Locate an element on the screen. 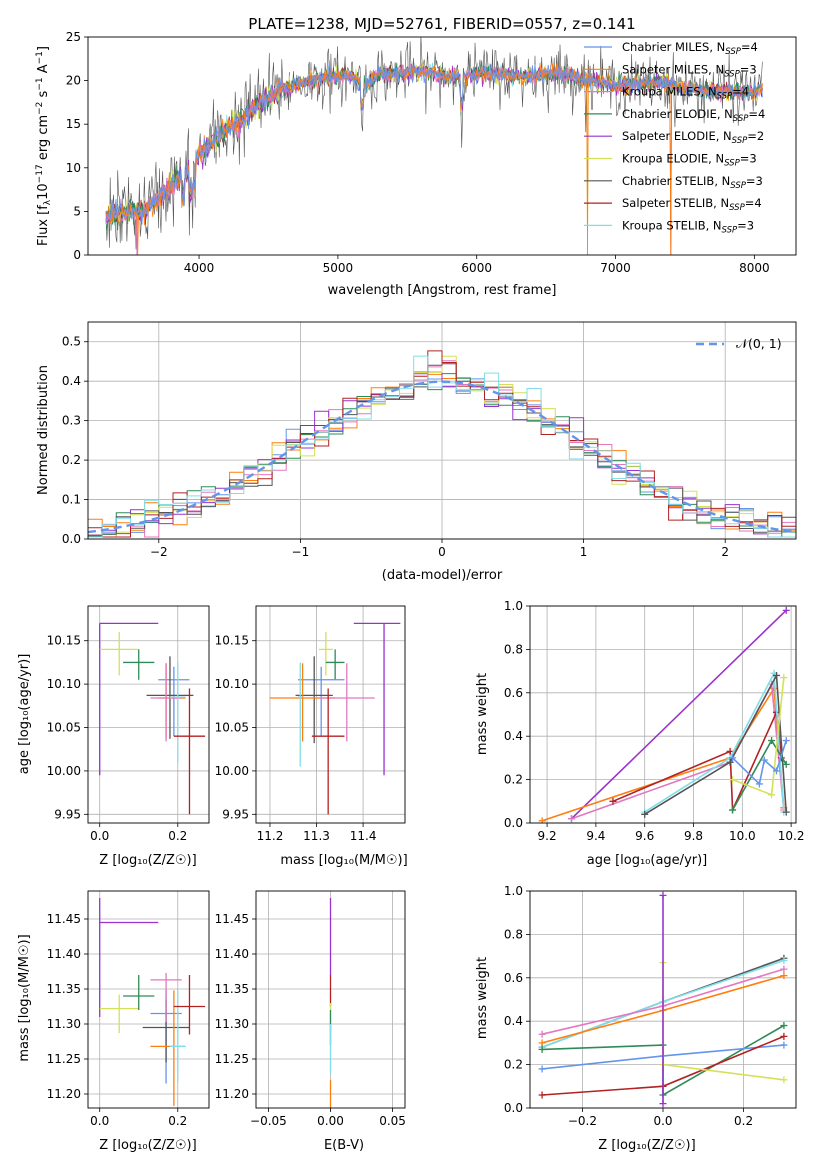 The height and width of the screenshot is (1170, 819). weight-line-kroupa_stelib is located at coordinates (714, 741).